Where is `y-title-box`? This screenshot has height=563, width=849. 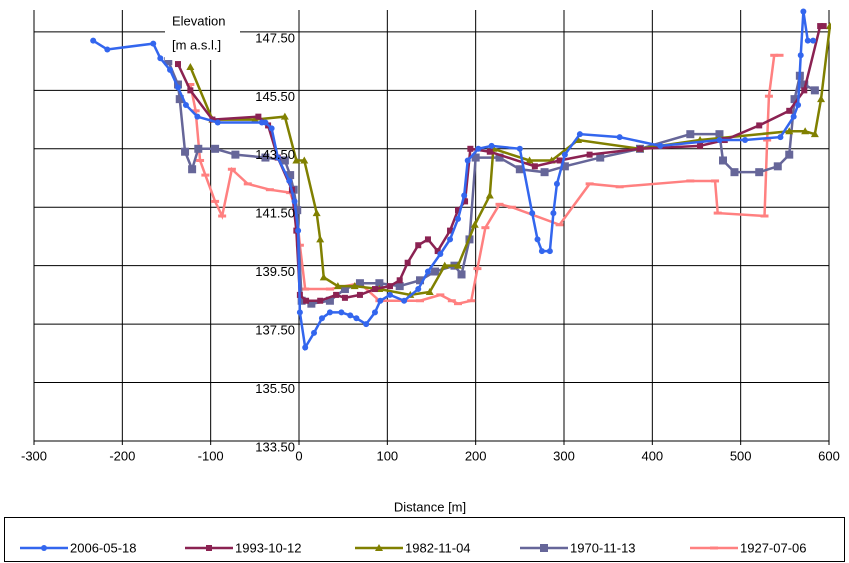 y-title-box is located at coordinates (202, 35).